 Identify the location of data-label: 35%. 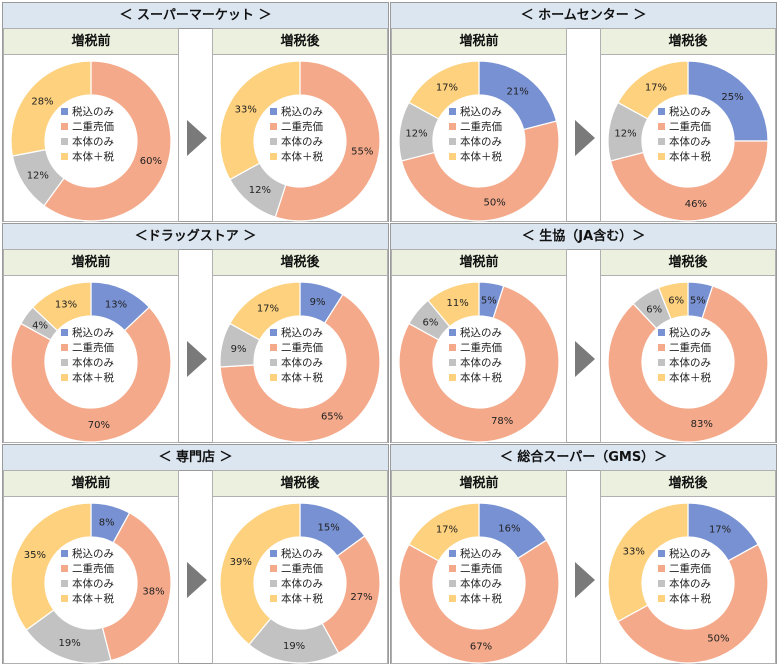
(35, 555).